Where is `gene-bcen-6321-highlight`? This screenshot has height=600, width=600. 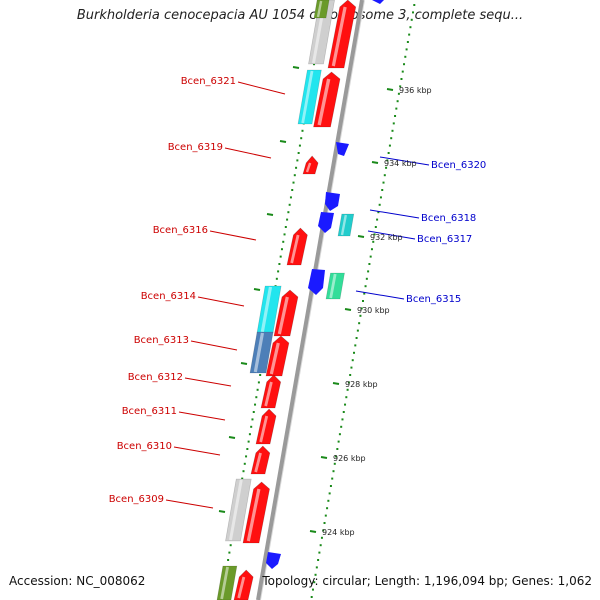
gene-bcen-6321-highlight is located at coordinates (324, 102).